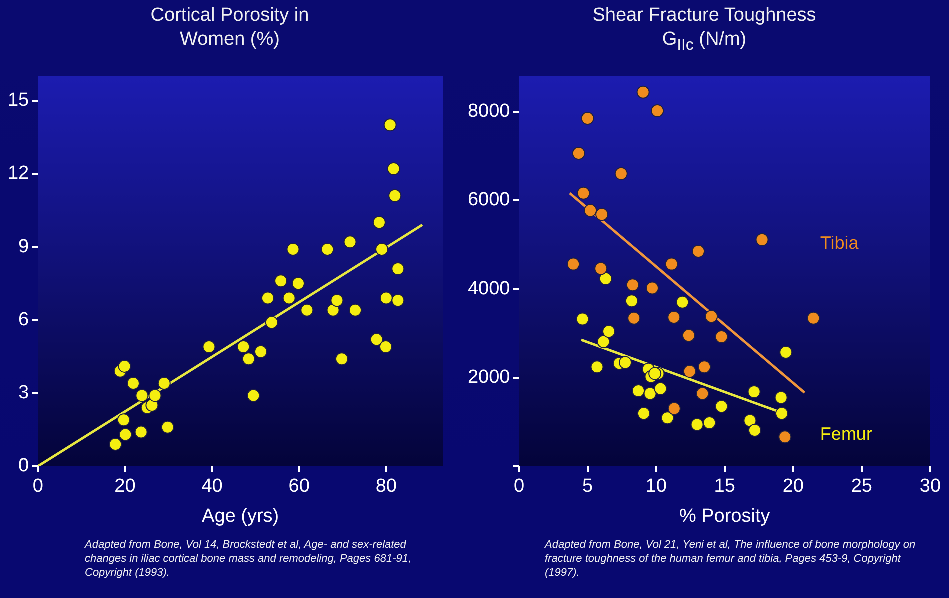  Describe the element at coordinates (489, 200) in the screenshot. I see `y-tick-label: 6000` at that location.